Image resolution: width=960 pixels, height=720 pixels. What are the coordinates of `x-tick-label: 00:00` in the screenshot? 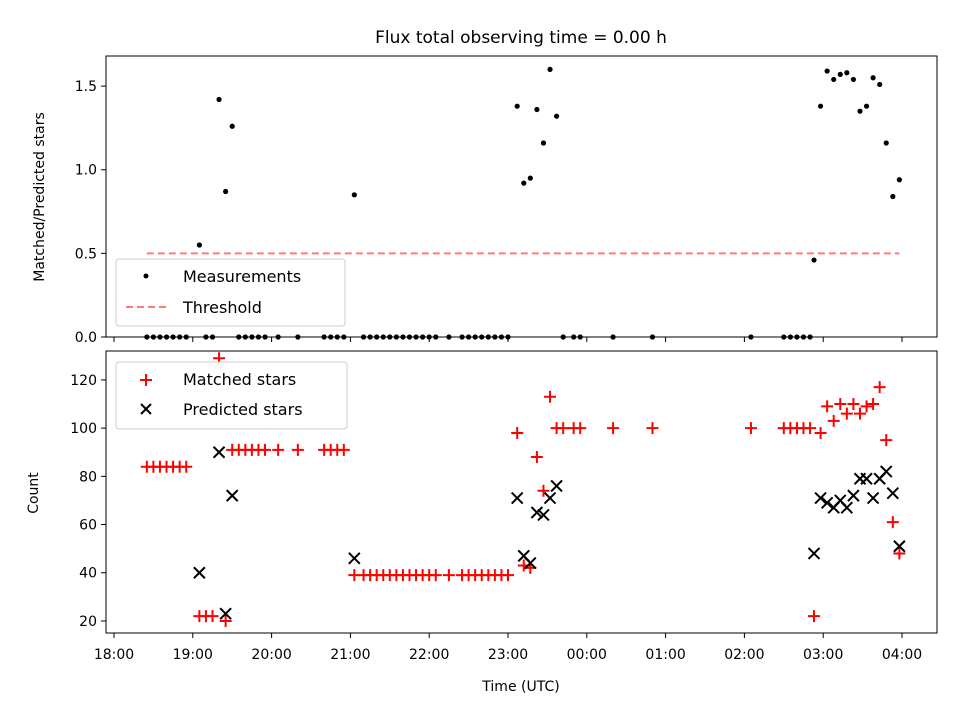 It's located at (587, 655).